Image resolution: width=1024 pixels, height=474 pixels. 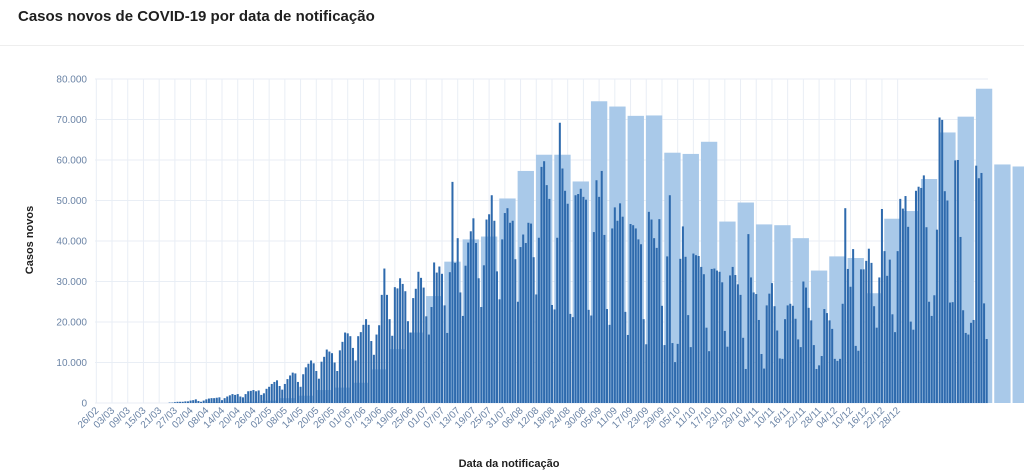 I want to click on y-tick-label: 70.000, so click(x=71, y=120).